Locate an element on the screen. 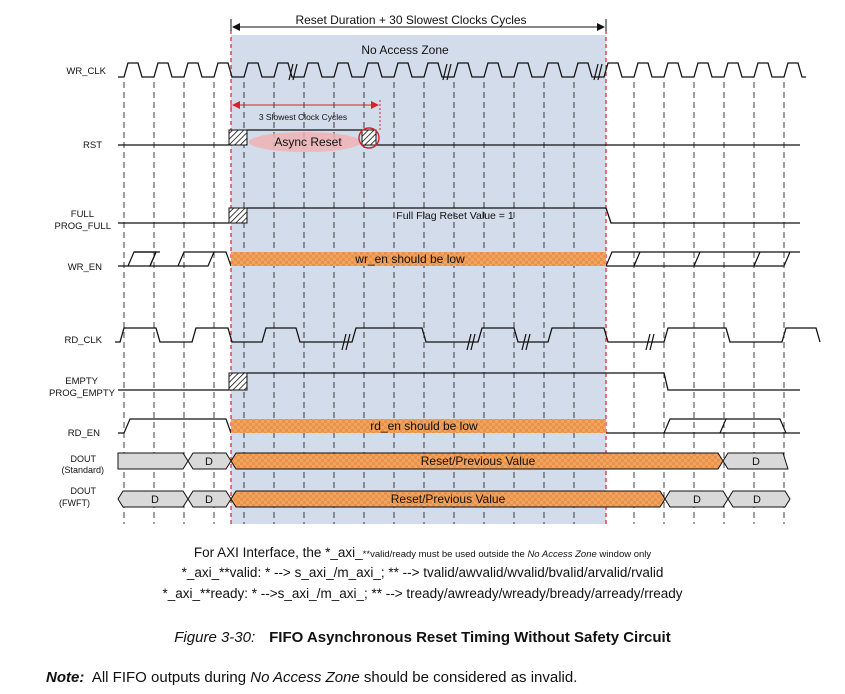 This screenshot has width=845, height=694. wr-en-low-band is located at coordinates (418, 259).